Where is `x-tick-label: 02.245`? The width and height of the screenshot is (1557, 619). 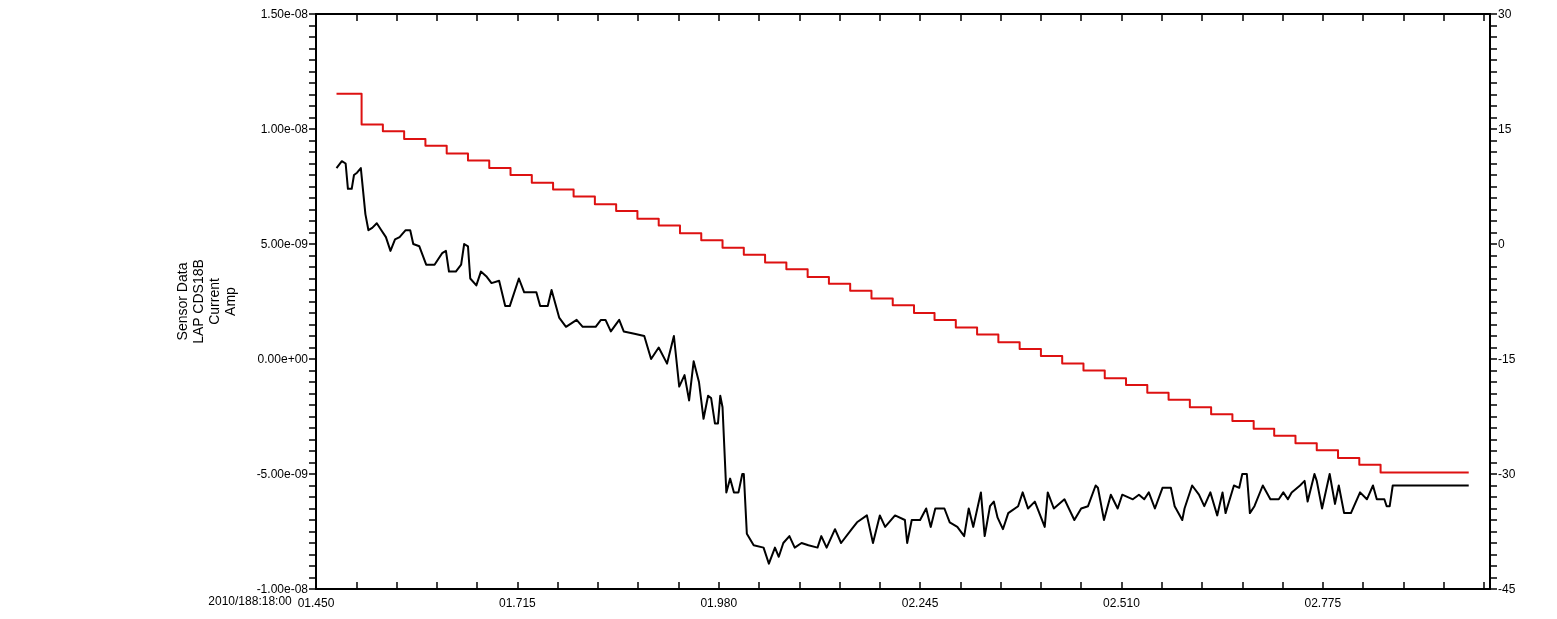 x-tick-label: 02.245 is located at coordinates (920, 603).